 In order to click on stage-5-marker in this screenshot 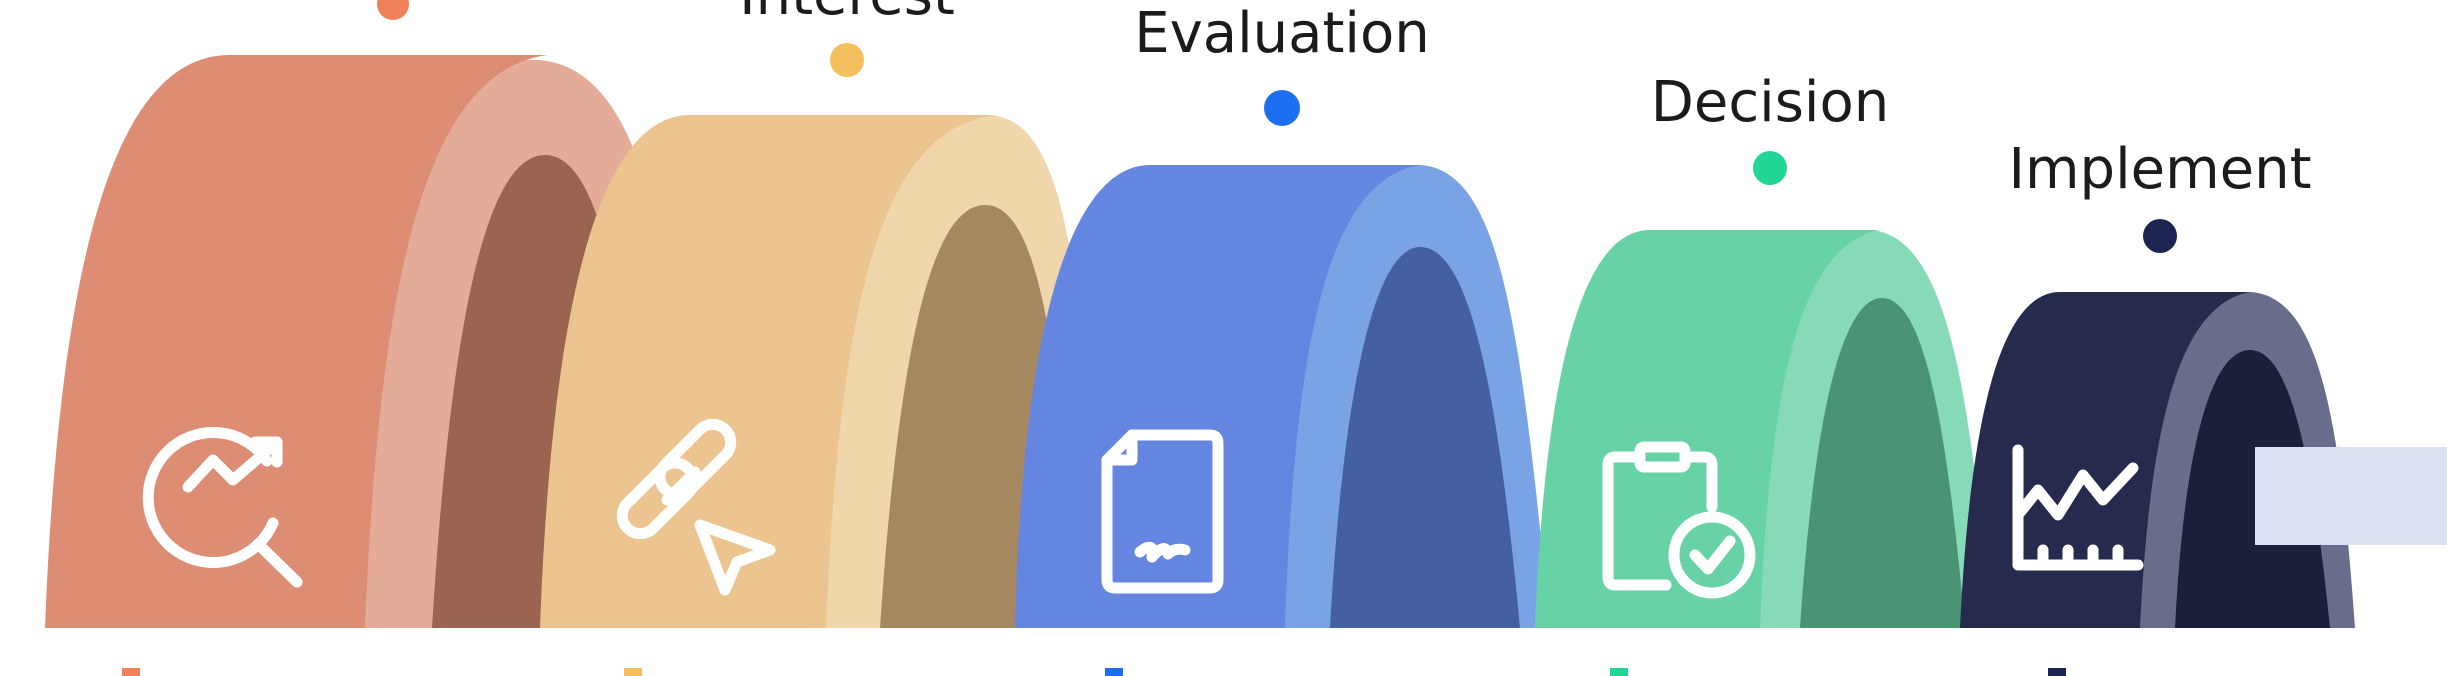, I will do `click(2057, 672)`.